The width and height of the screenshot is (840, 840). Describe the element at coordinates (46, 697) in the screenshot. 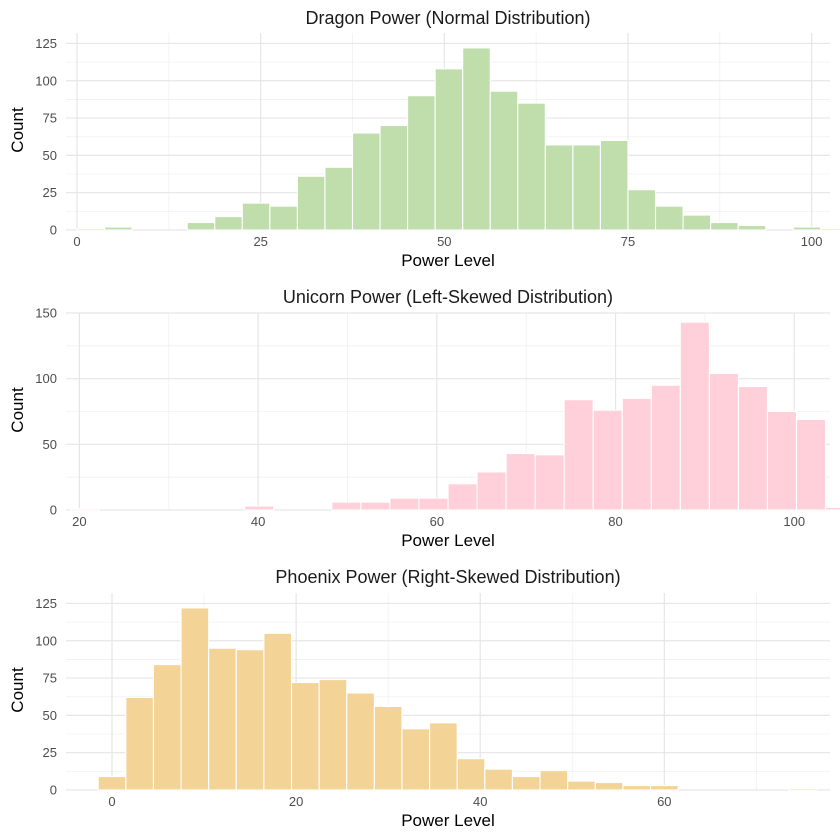

I see `phoenix-y-ticks: 0 25 50 75 100 125` at that location.